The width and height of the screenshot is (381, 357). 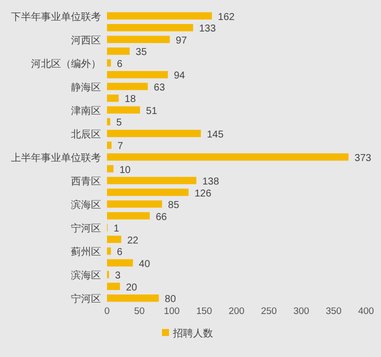 What do you see at coordinates (227, 17) in the screenshot?
I see `data-label: 162` at bounding box center [227, 17].